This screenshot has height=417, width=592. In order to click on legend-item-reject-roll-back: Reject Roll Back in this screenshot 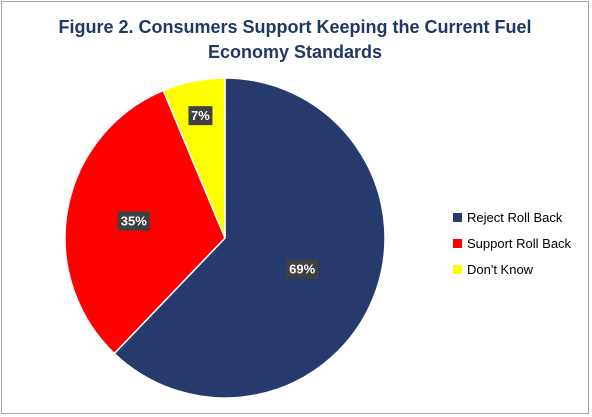, I will do `click(512, 217)`.